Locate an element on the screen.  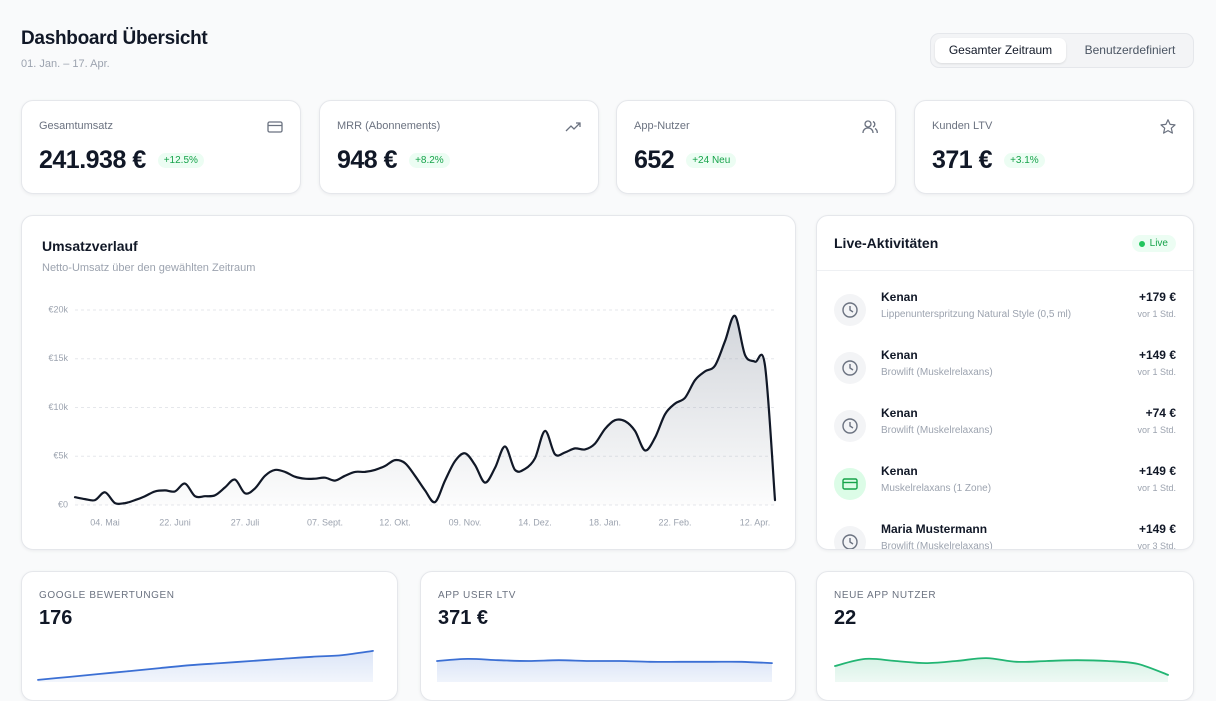
star-icon is located at coordinates (1168, 126).